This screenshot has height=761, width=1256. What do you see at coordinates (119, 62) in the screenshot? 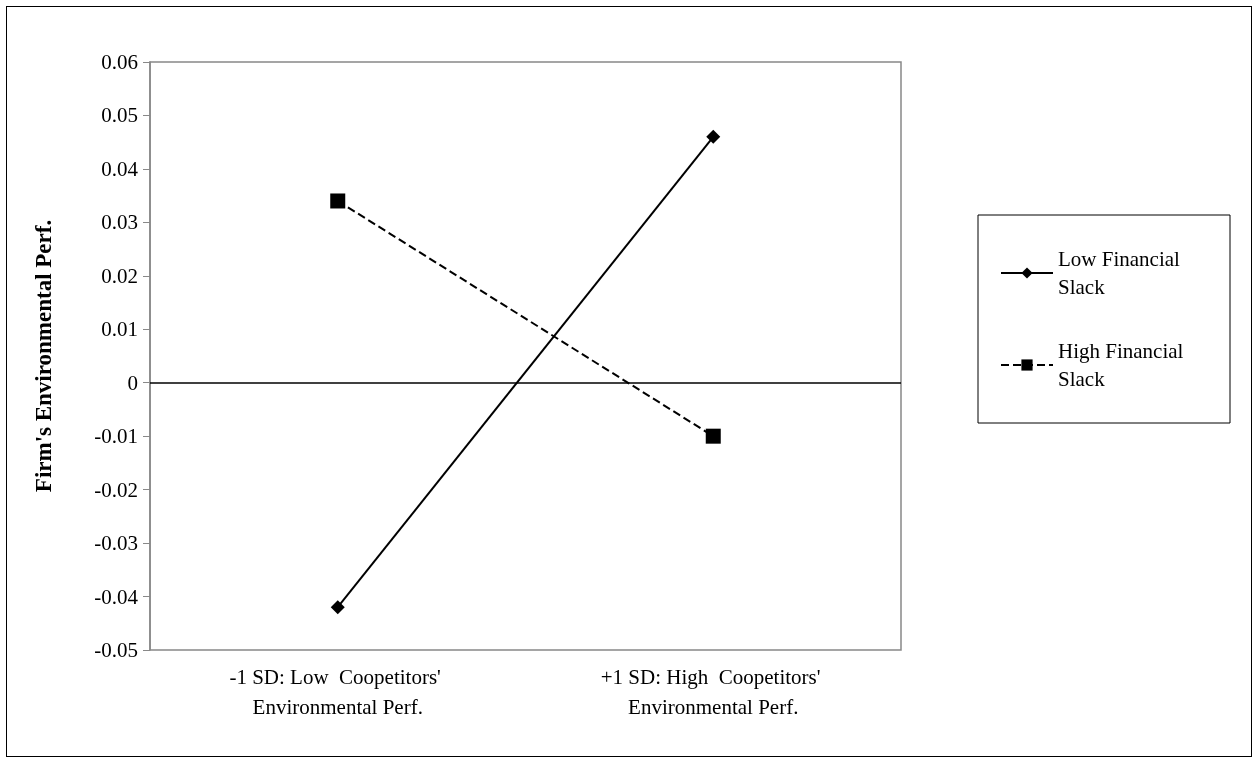
I see `y-tick-label: 0.06` at bounding box center [119, 62].